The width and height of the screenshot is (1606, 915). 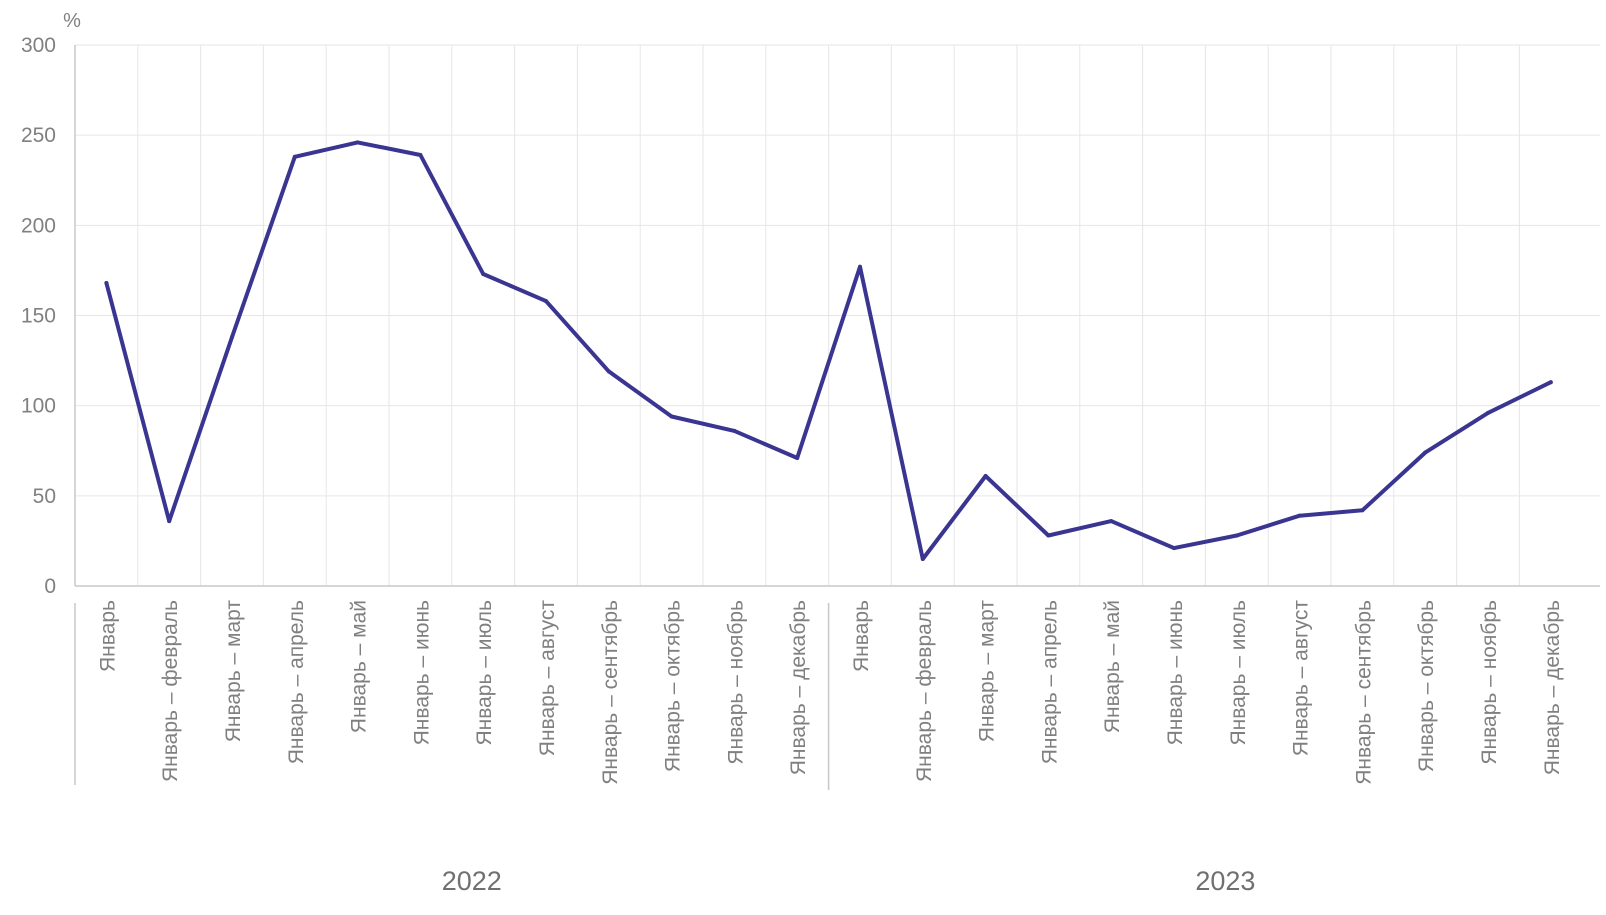 I want to click on y-tick-label: 200, so click(x=38, y=225).